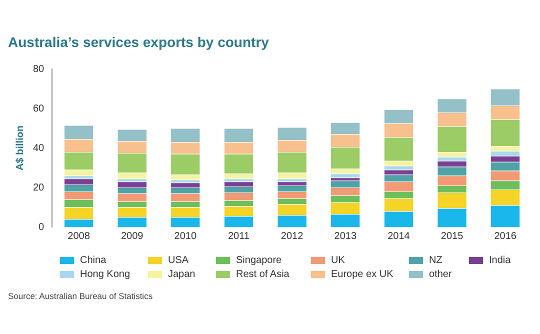 The height and width of the screenshot is (334, 540). I want to click on legend-label: Hong Kong, so click(105, 274).